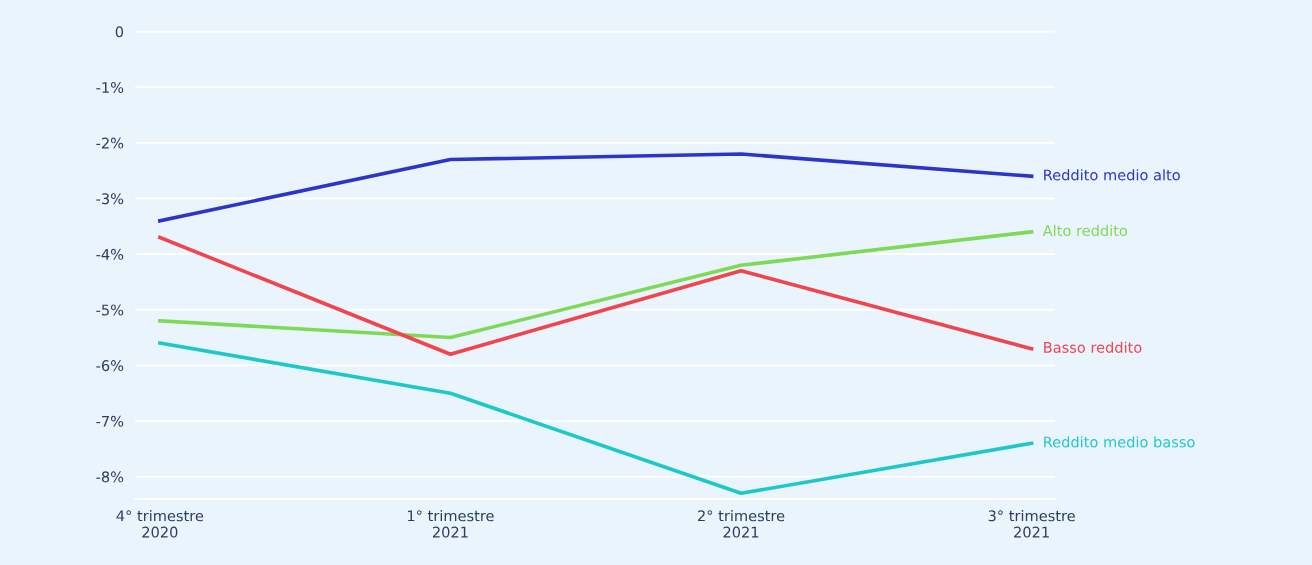  Describe the element at coordinates (110, 310) in the screenshot. I see `y-tick-label: -5%` at that location.